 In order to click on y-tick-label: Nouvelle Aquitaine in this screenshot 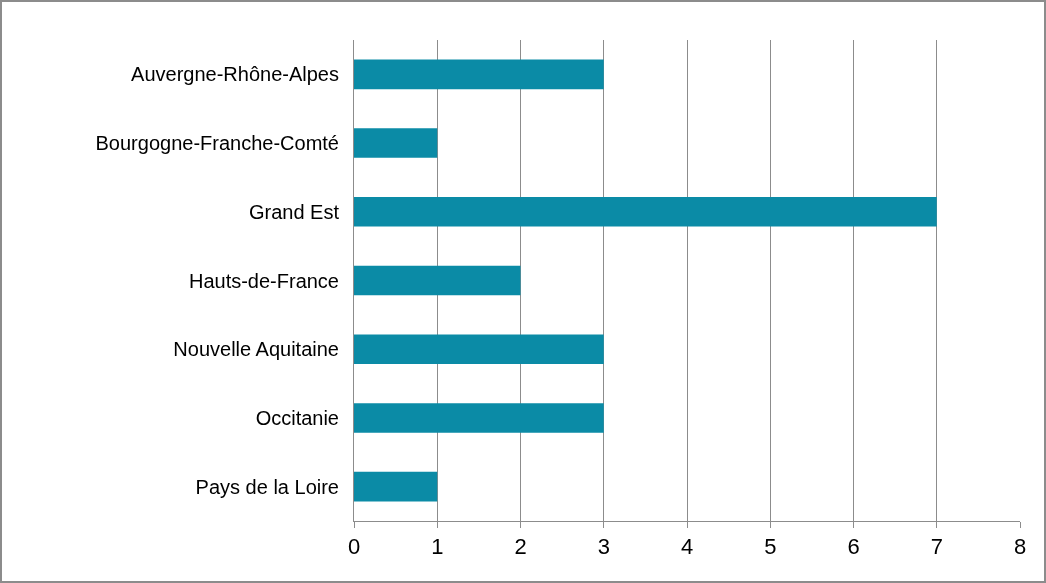, I will do `click(256, 349)`.